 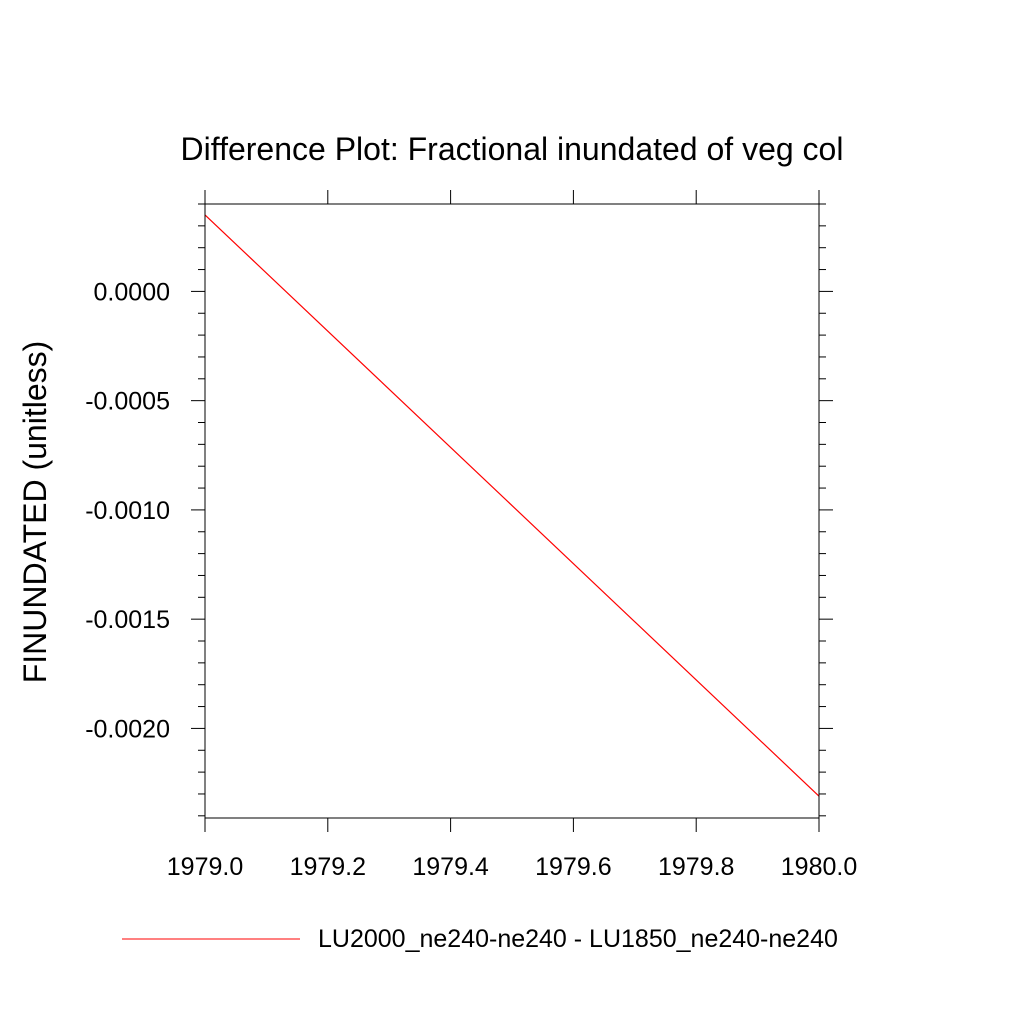 I want to click on y-tick-label: -0.0015, so click(x=127, y=620).